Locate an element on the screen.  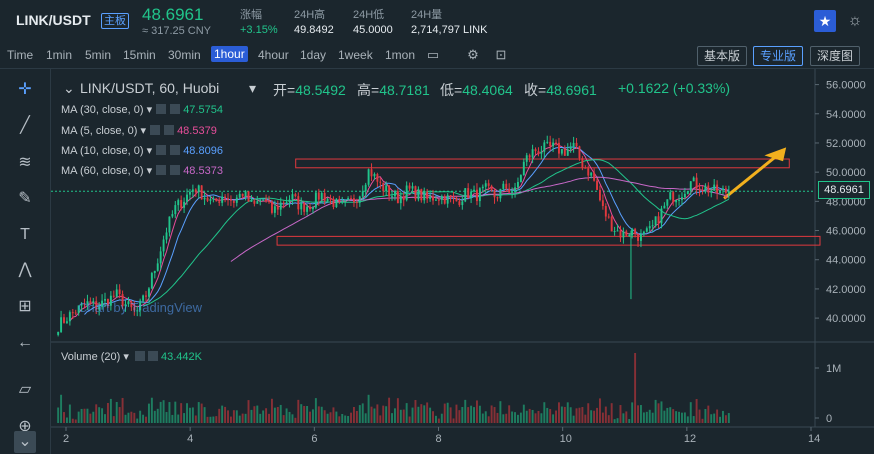
close-value: 48.6961 is located at coordinates (571, 90).